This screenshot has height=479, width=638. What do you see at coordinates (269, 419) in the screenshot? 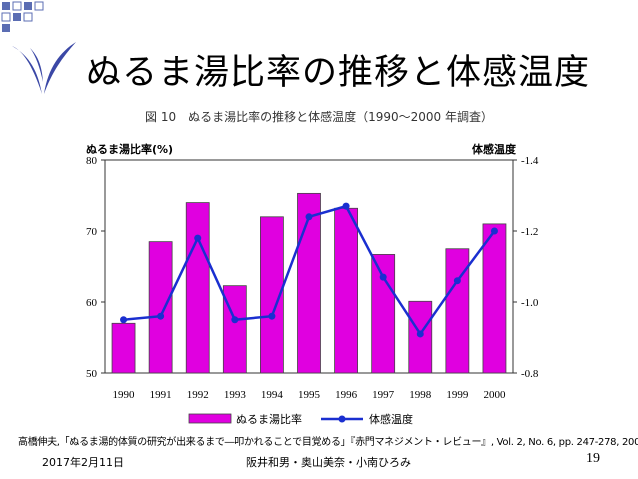
I see `legend-bar-label: ぬるま湯比率` at bounding box center [269, 419].